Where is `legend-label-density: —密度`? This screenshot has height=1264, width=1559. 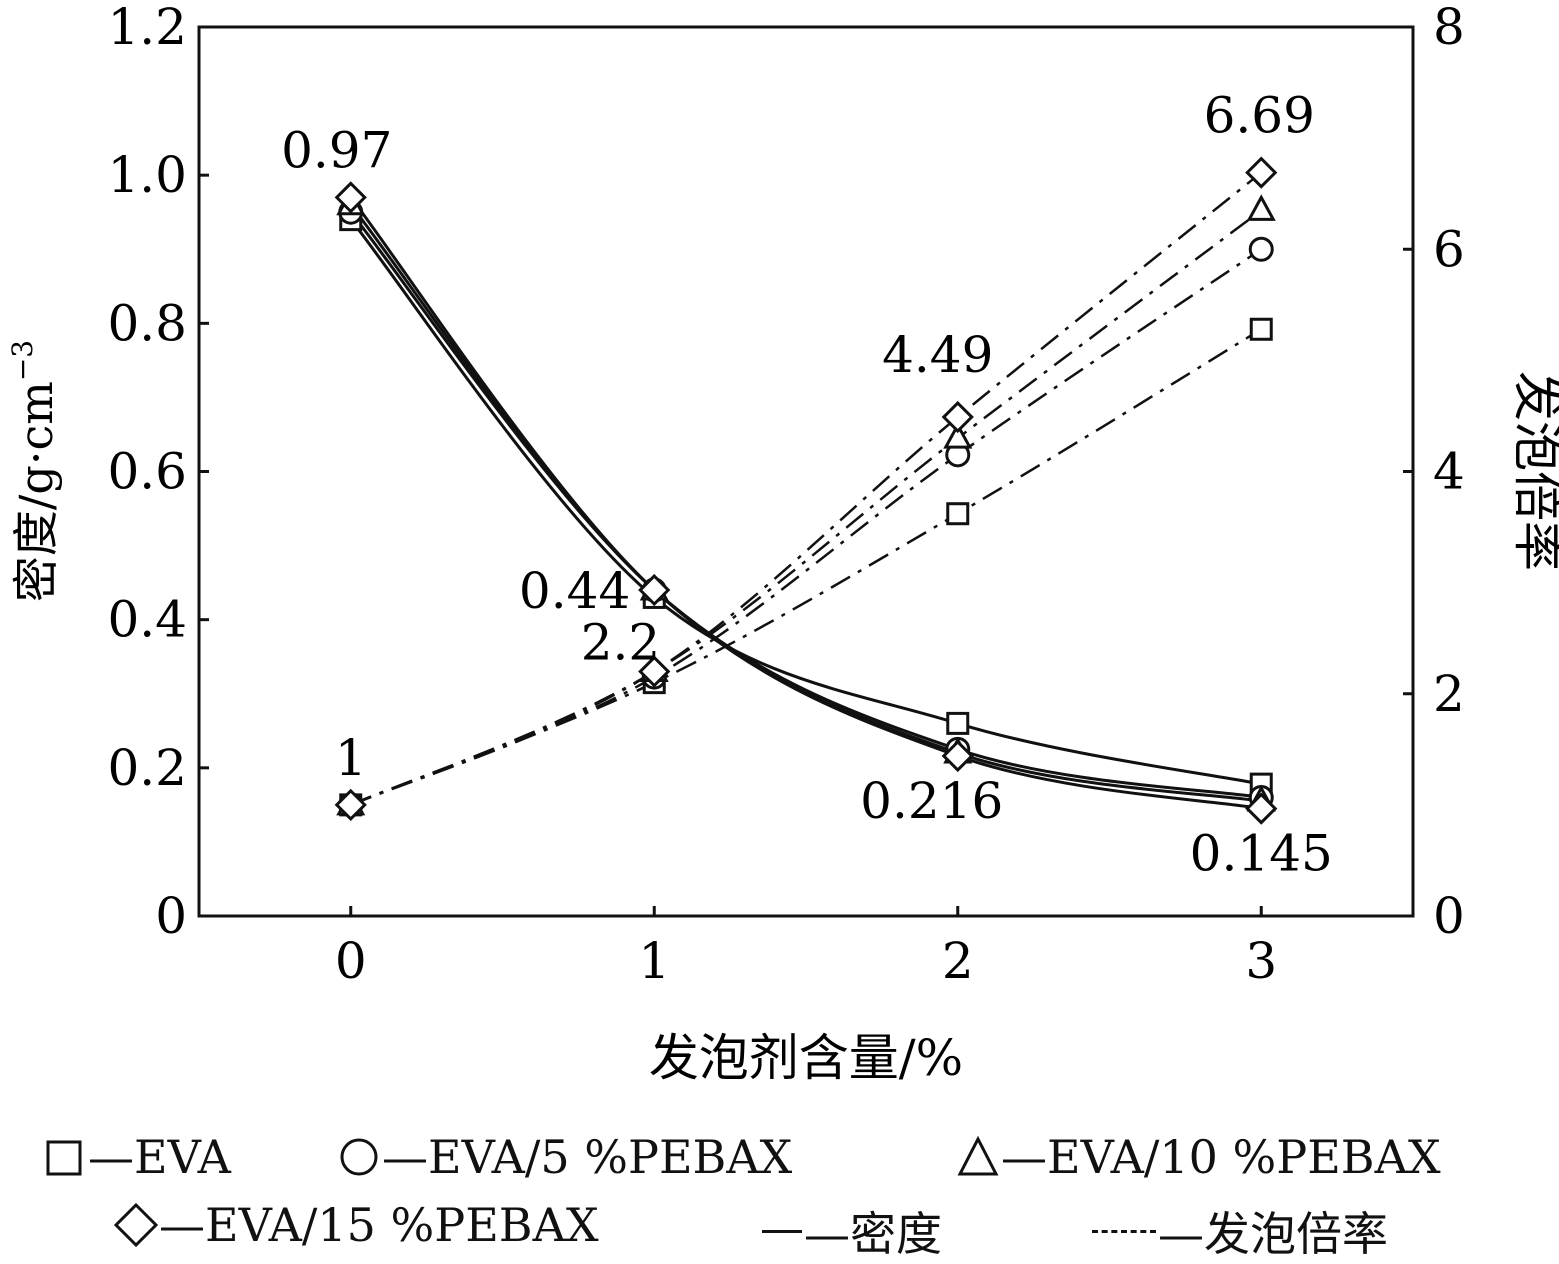
legend-label-density: —密度 is located at coordinates (873, 1234).